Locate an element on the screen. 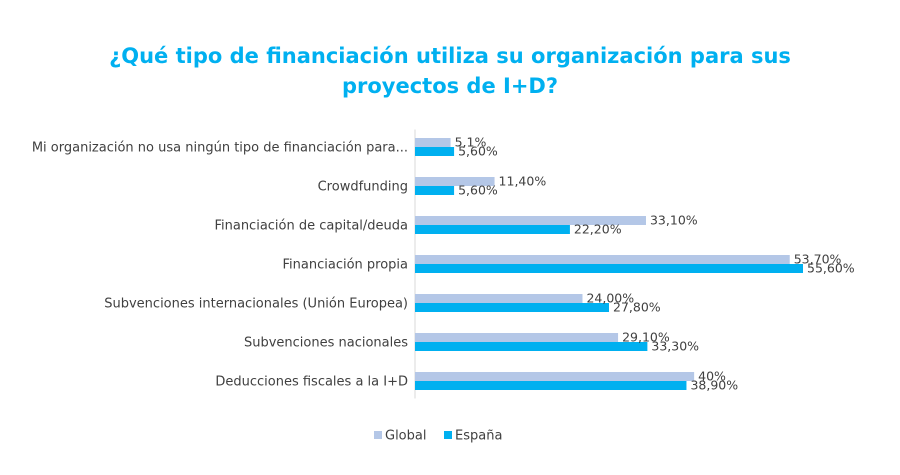  legend-label-global: Global is located at coordinates (405, 436).